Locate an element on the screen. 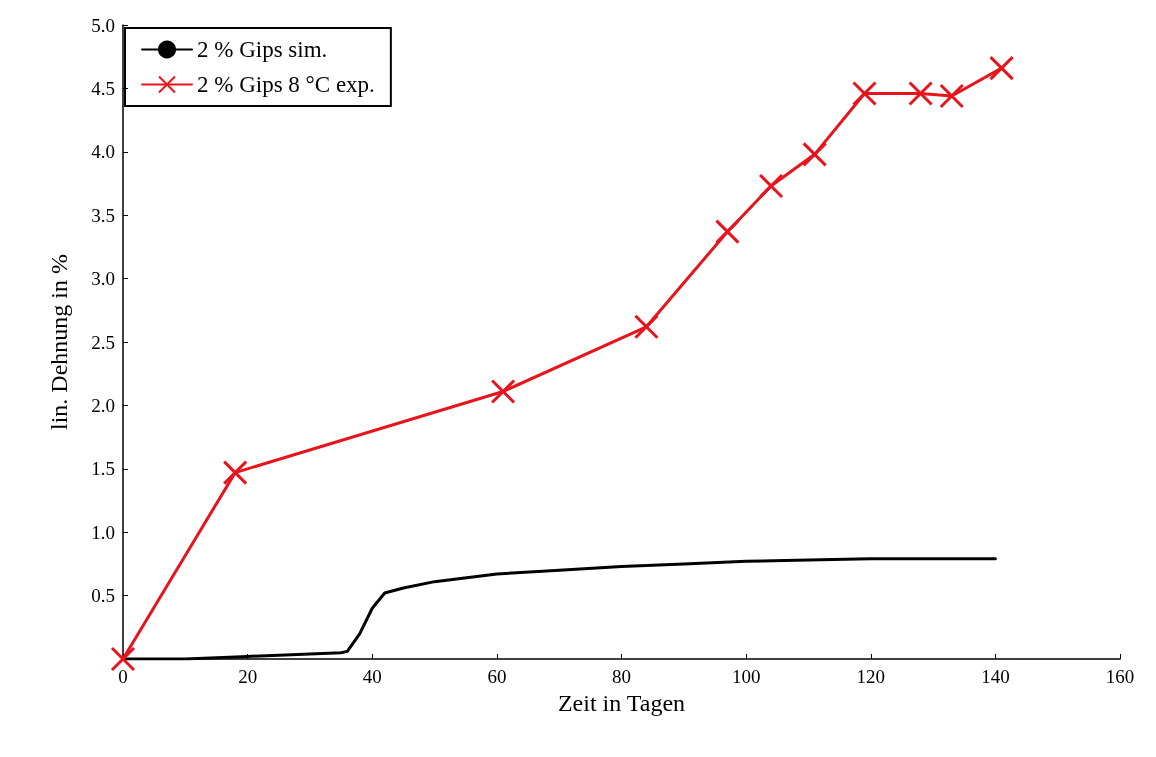 Image resolution: width=1156 pixels, height=757 pixels. y-tick-label: 4.0 is located at coordinates (103, 152).